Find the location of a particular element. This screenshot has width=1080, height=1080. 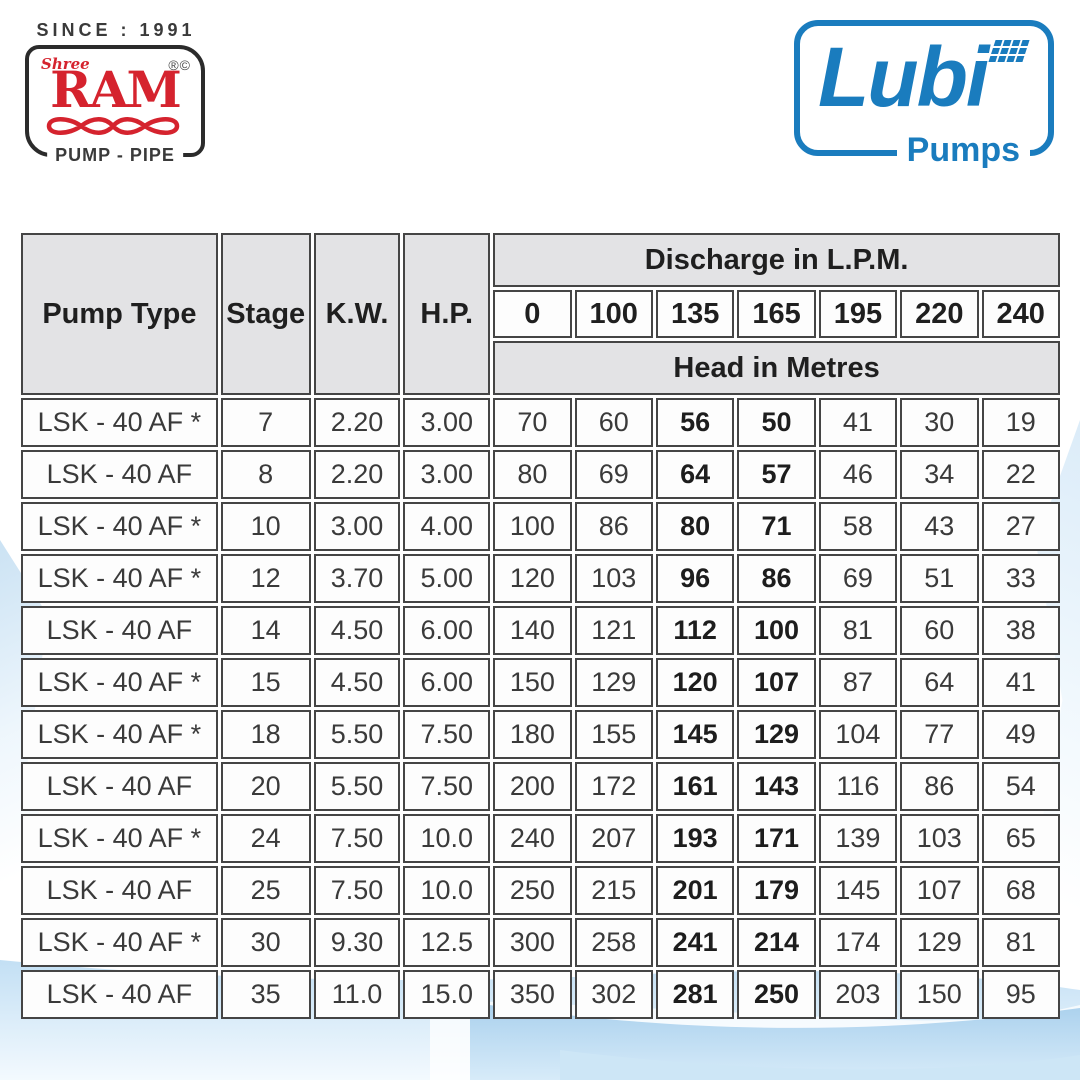

head-value-cell: 300 is located at coordinates (532, 942).